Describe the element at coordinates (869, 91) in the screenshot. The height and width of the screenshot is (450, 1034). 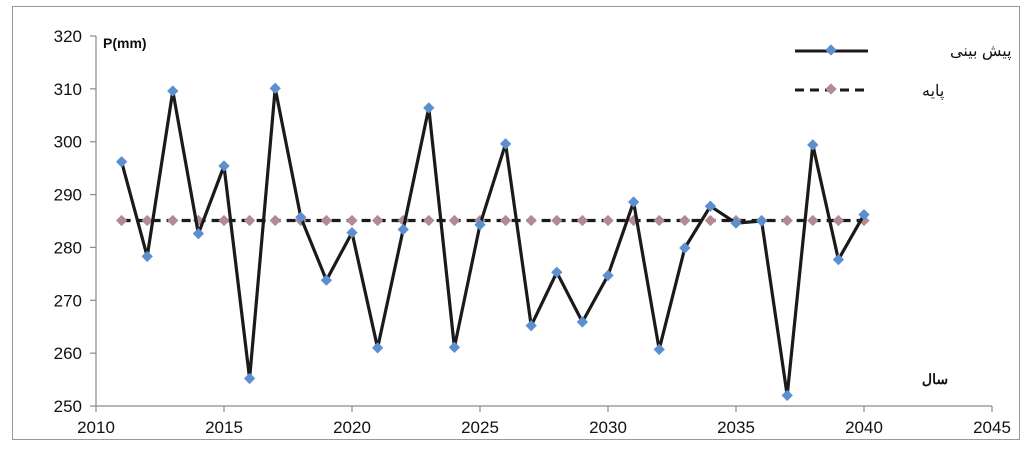
I see `legend-item-baseline: پایه` at that location.